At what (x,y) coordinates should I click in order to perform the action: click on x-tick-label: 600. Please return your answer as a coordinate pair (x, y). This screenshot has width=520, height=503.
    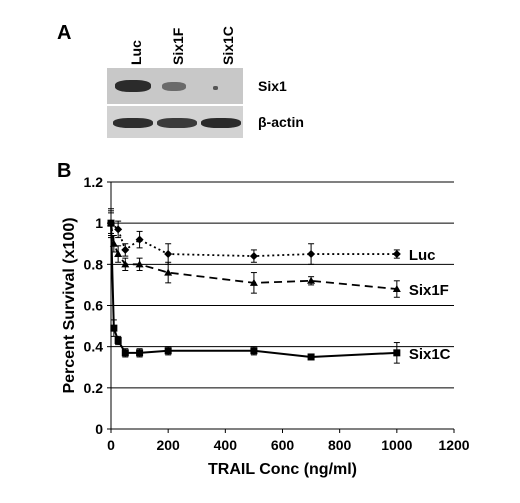
    Looking at the image, I should click on (283, 445).